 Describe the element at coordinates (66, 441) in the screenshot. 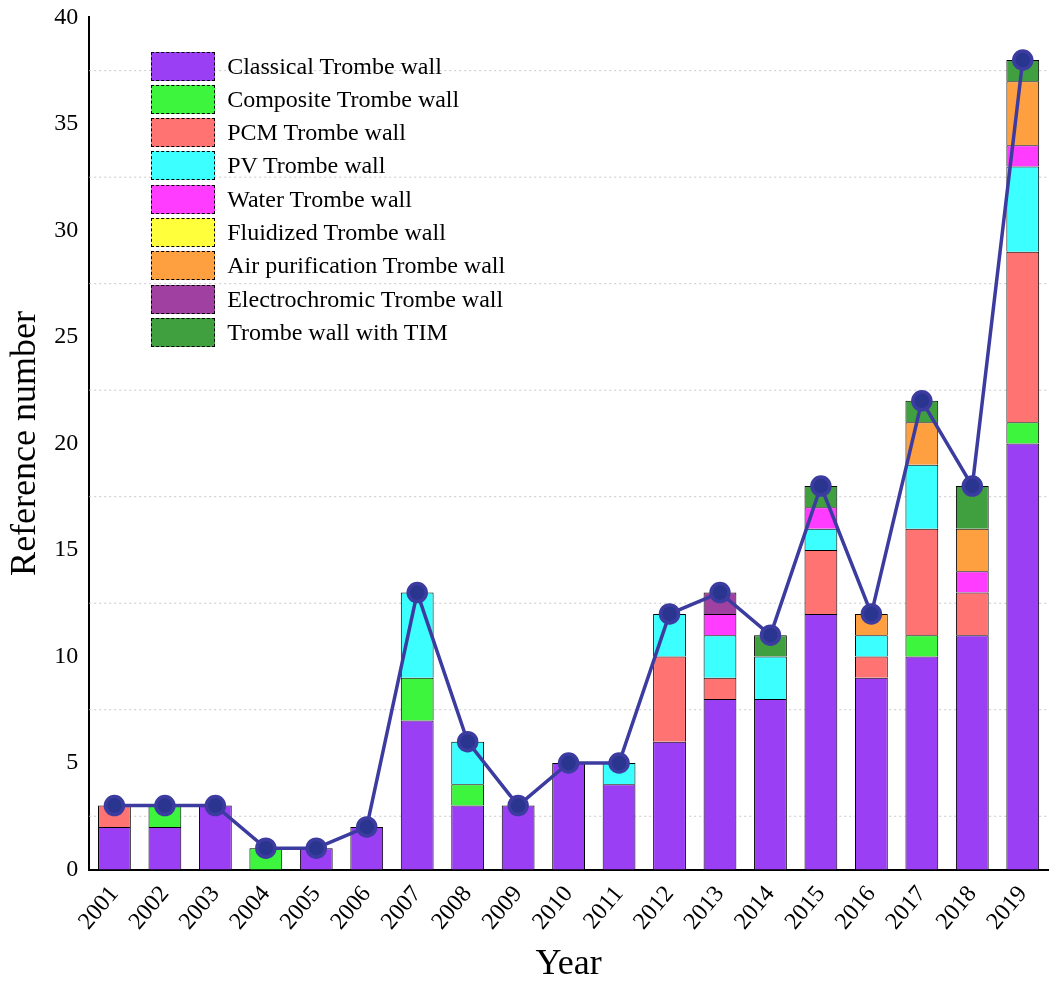

I see `y-tick-label: 20` at that location.